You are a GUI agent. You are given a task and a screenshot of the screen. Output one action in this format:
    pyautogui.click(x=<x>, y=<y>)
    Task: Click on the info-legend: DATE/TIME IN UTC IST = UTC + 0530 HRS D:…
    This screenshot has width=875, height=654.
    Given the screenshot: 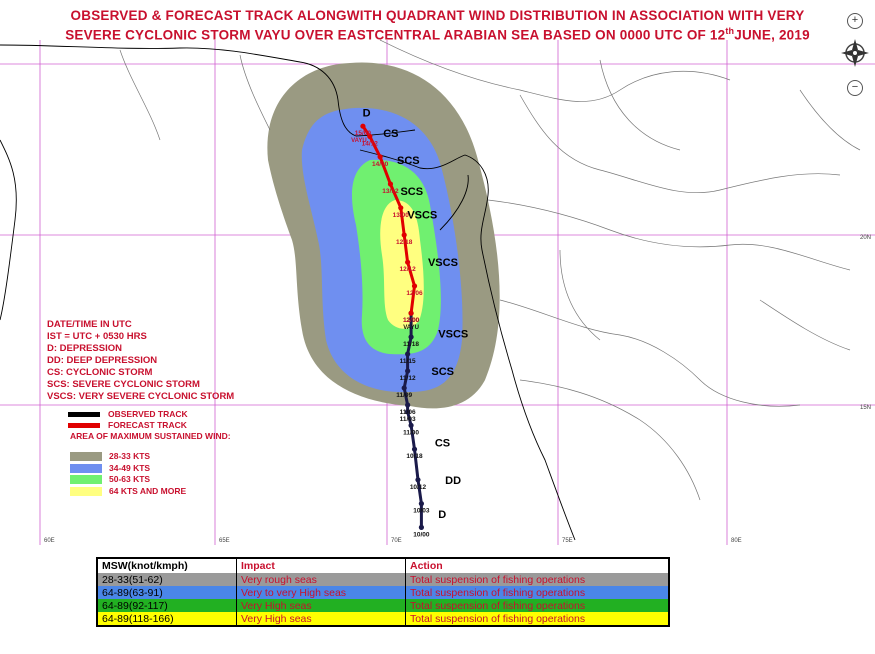 What is the action you would take?
    pyautogui.click(x=140, y=361)
    